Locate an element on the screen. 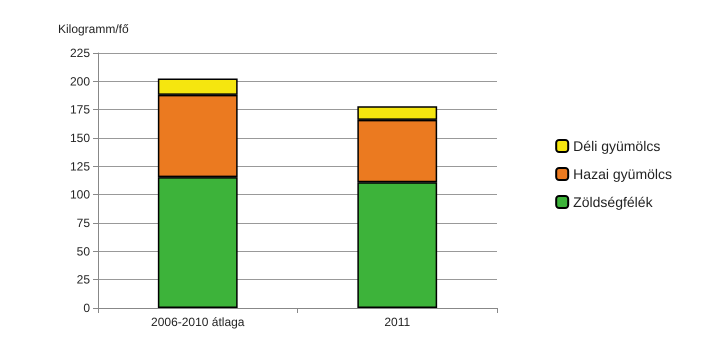  legend-label: Hazai gyümölcs is located at coordinates (622, 174).